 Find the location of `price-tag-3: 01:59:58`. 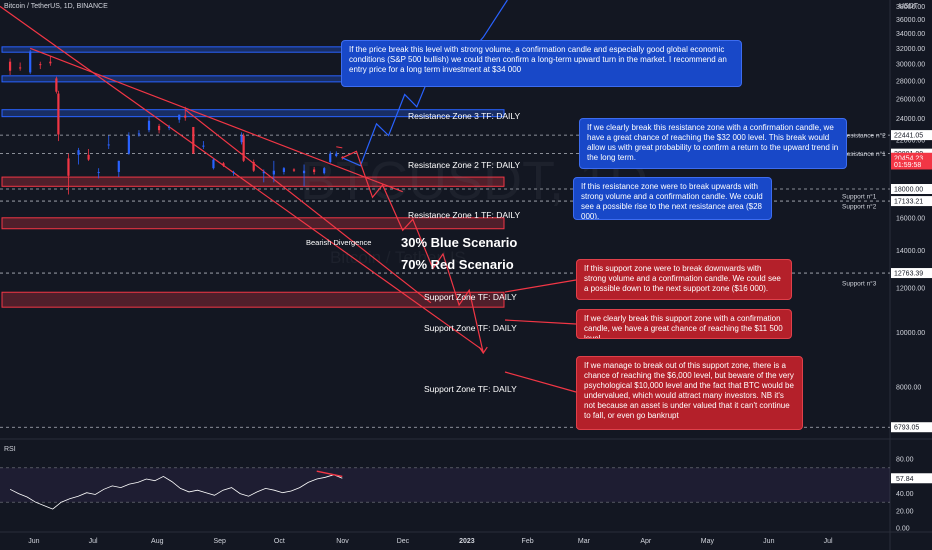

price-tag-3: 01:59:58 is located at coordinates (907, 165).